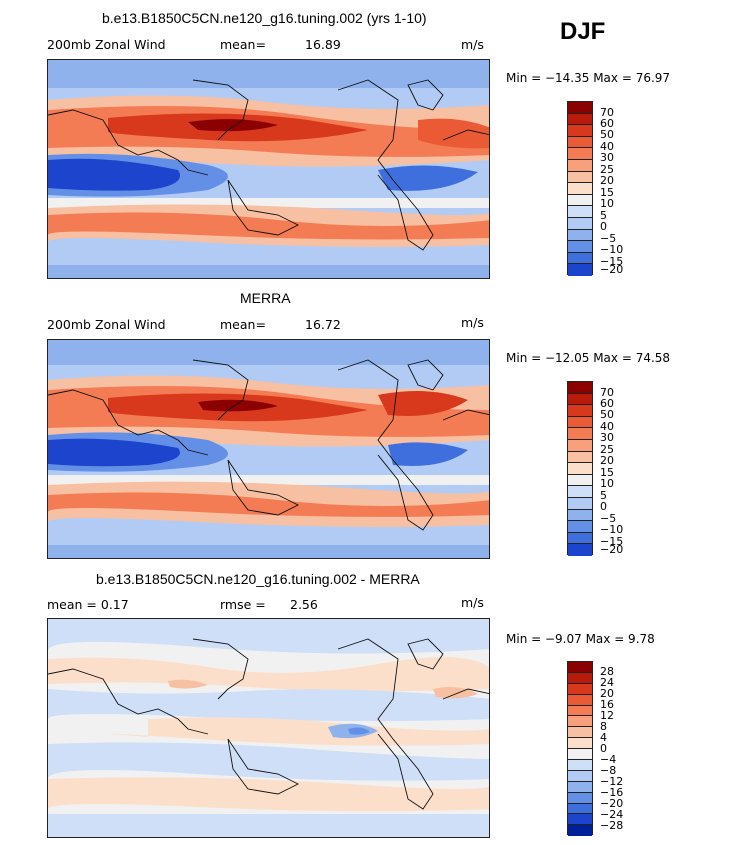  I want to click on panel-3-colorbar-tick: 16, so click(607, 704).